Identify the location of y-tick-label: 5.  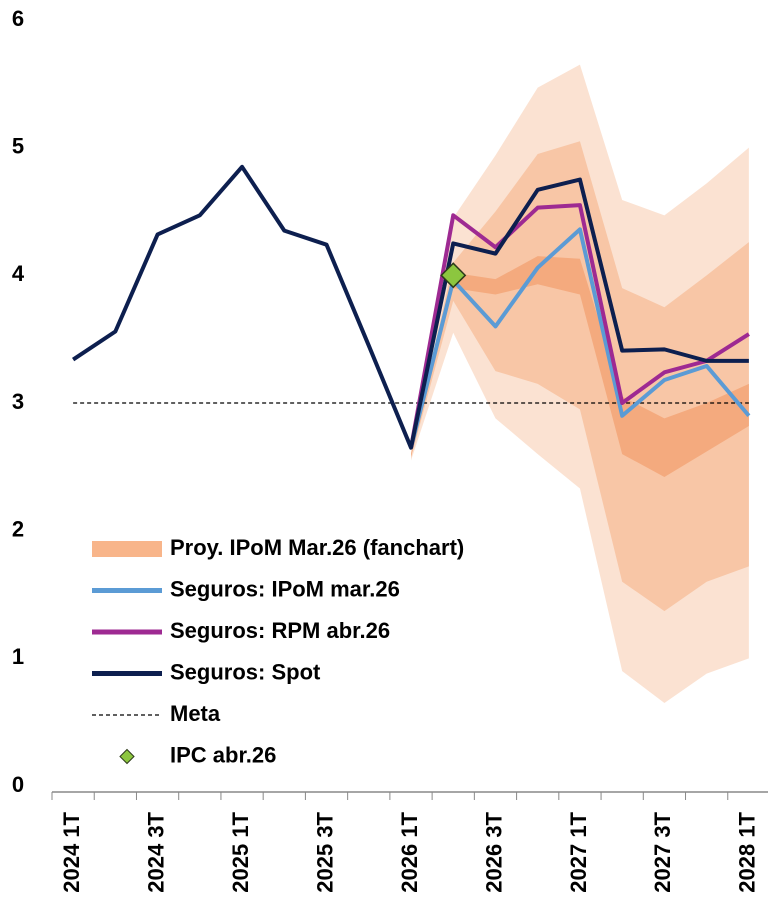
(18, 145).